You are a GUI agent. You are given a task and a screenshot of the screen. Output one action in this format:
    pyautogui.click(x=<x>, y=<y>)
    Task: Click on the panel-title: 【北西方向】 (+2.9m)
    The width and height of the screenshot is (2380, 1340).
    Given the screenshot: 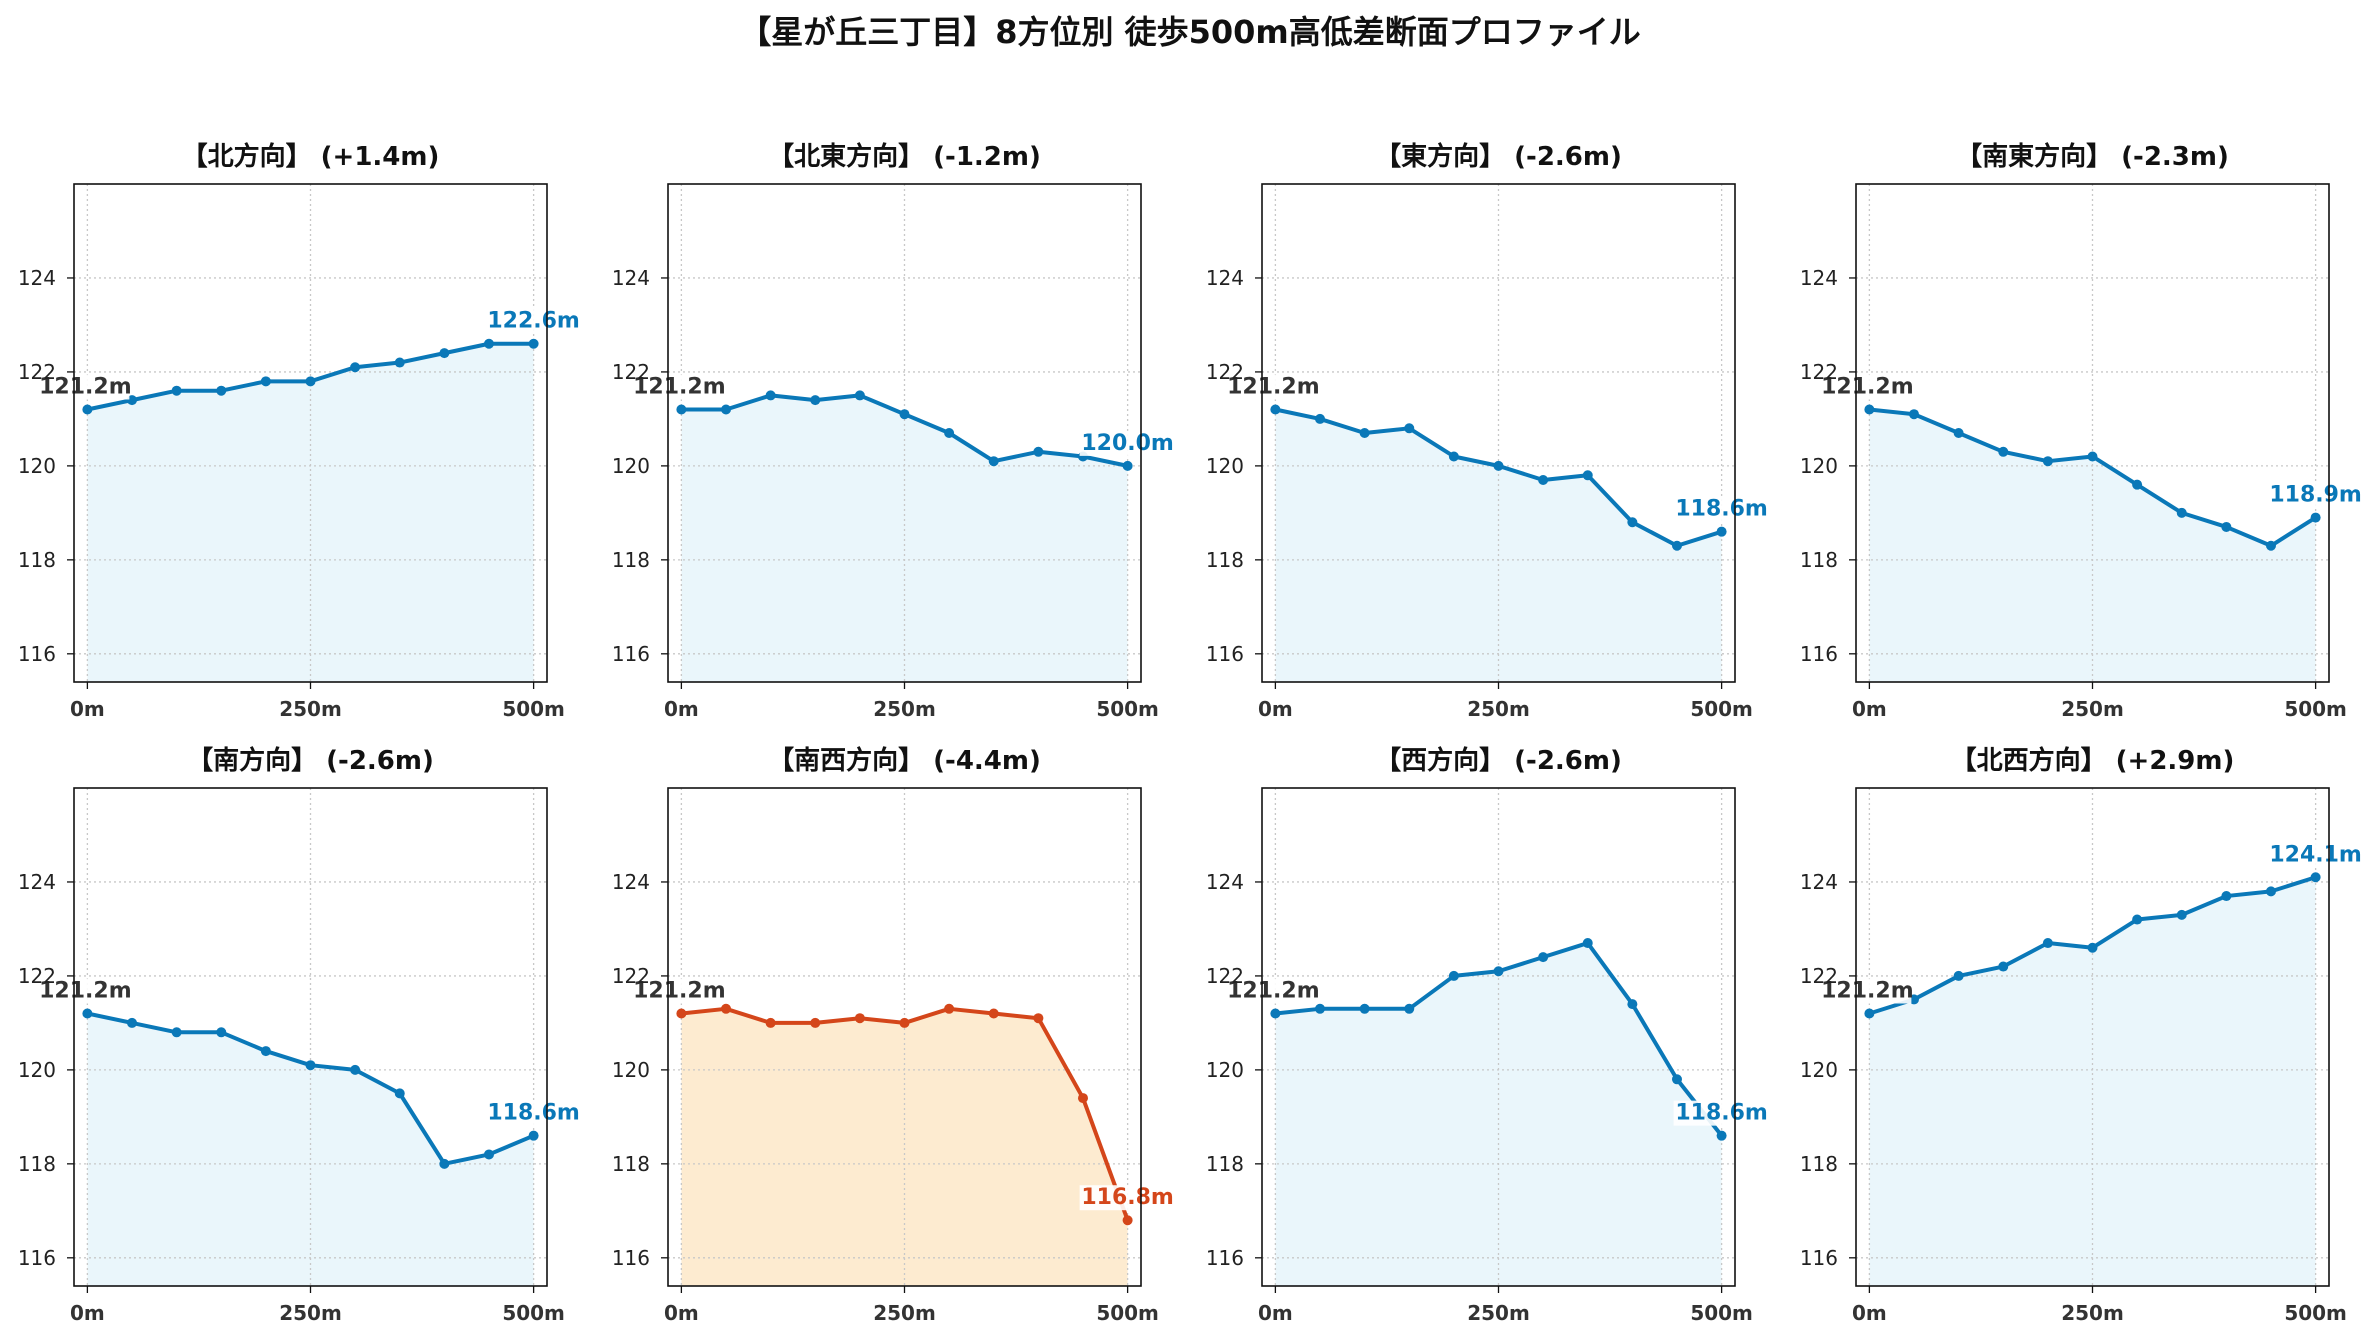 What is the action you would take?
    pyautogui.click(x=2093, y=760)
    